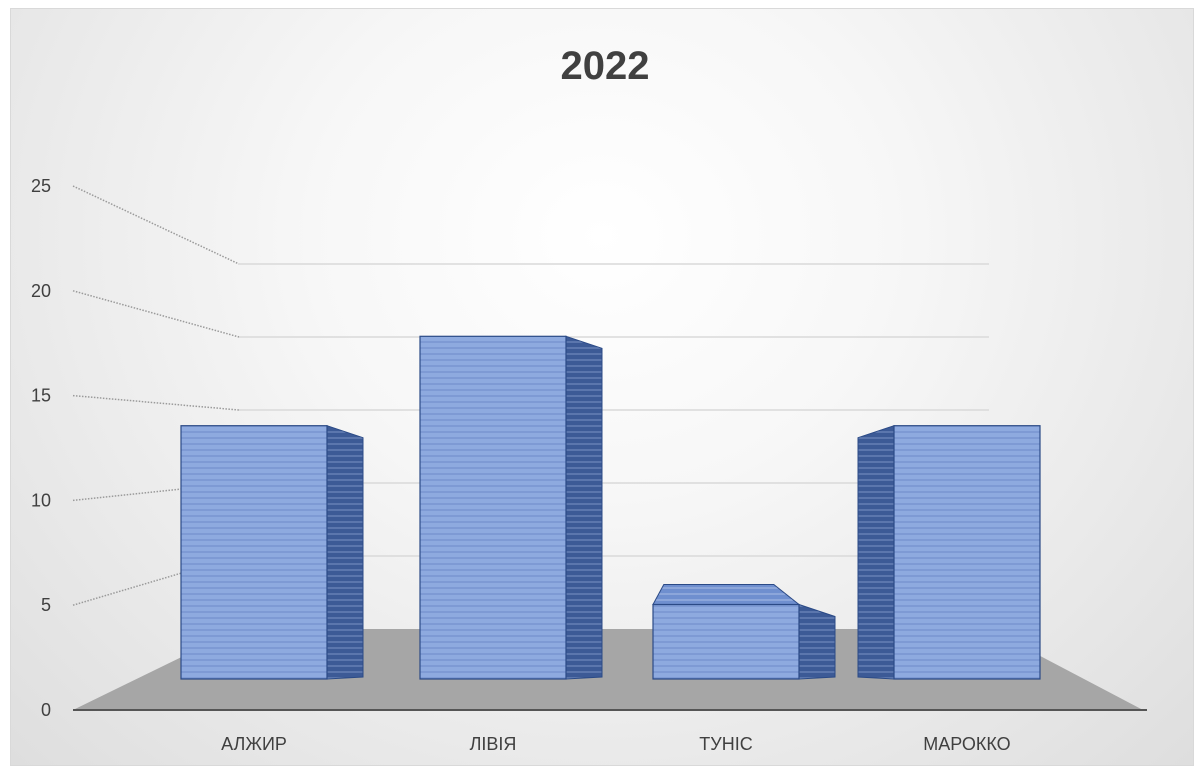  What do you see at coordinates (41, 396) in the screenshot?
I see `y-tick-label: 15` at bounding box center [41, 396].